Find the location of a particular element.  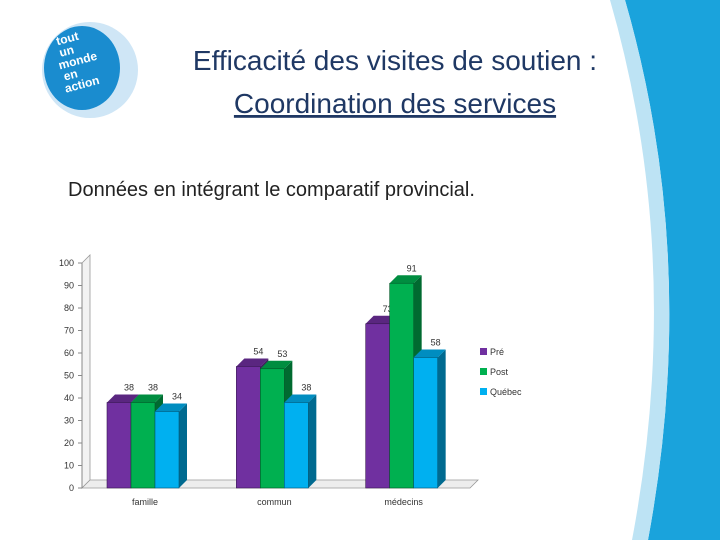

logo-text: tout is located at coordinates (68, 38).